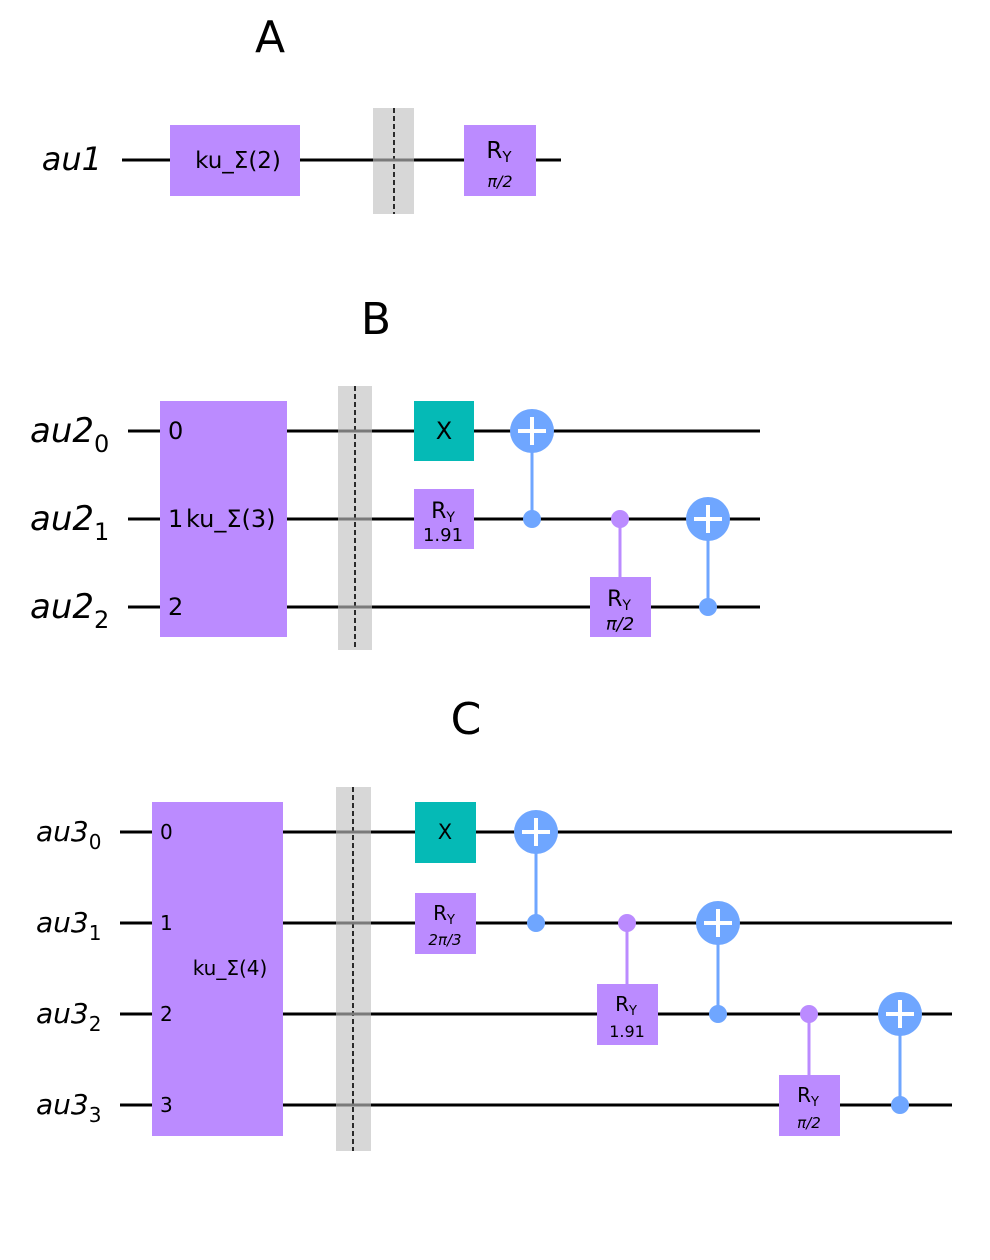 This screenshot has width=990, height=1260. Describe the element at coordinates (444, 940) in the screenshot. I see `ry-gate-param: 2π/3` at that location.